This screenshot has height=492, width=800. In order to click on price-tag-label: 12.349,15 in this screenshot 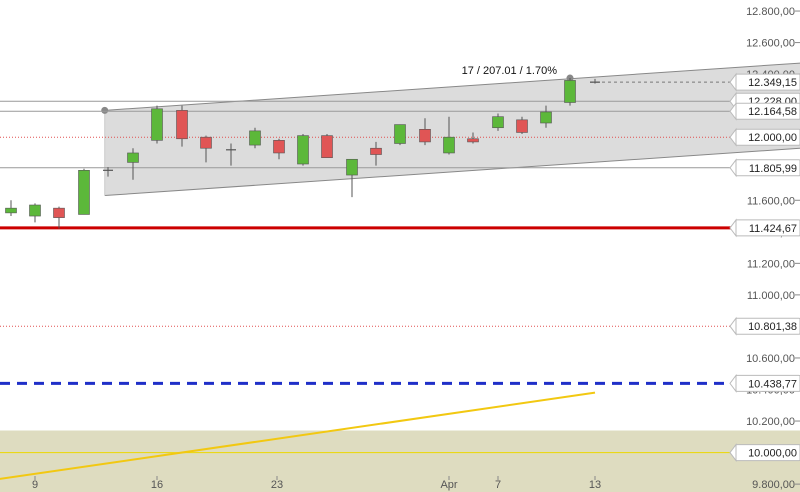, I will do `click(772, 83)`.